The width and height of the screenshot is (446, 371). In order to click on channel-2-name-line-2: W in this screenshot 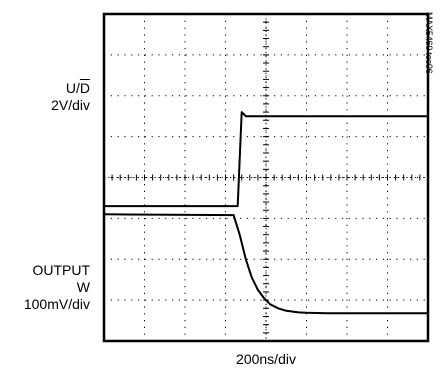, I will do `click(83, 287)`.